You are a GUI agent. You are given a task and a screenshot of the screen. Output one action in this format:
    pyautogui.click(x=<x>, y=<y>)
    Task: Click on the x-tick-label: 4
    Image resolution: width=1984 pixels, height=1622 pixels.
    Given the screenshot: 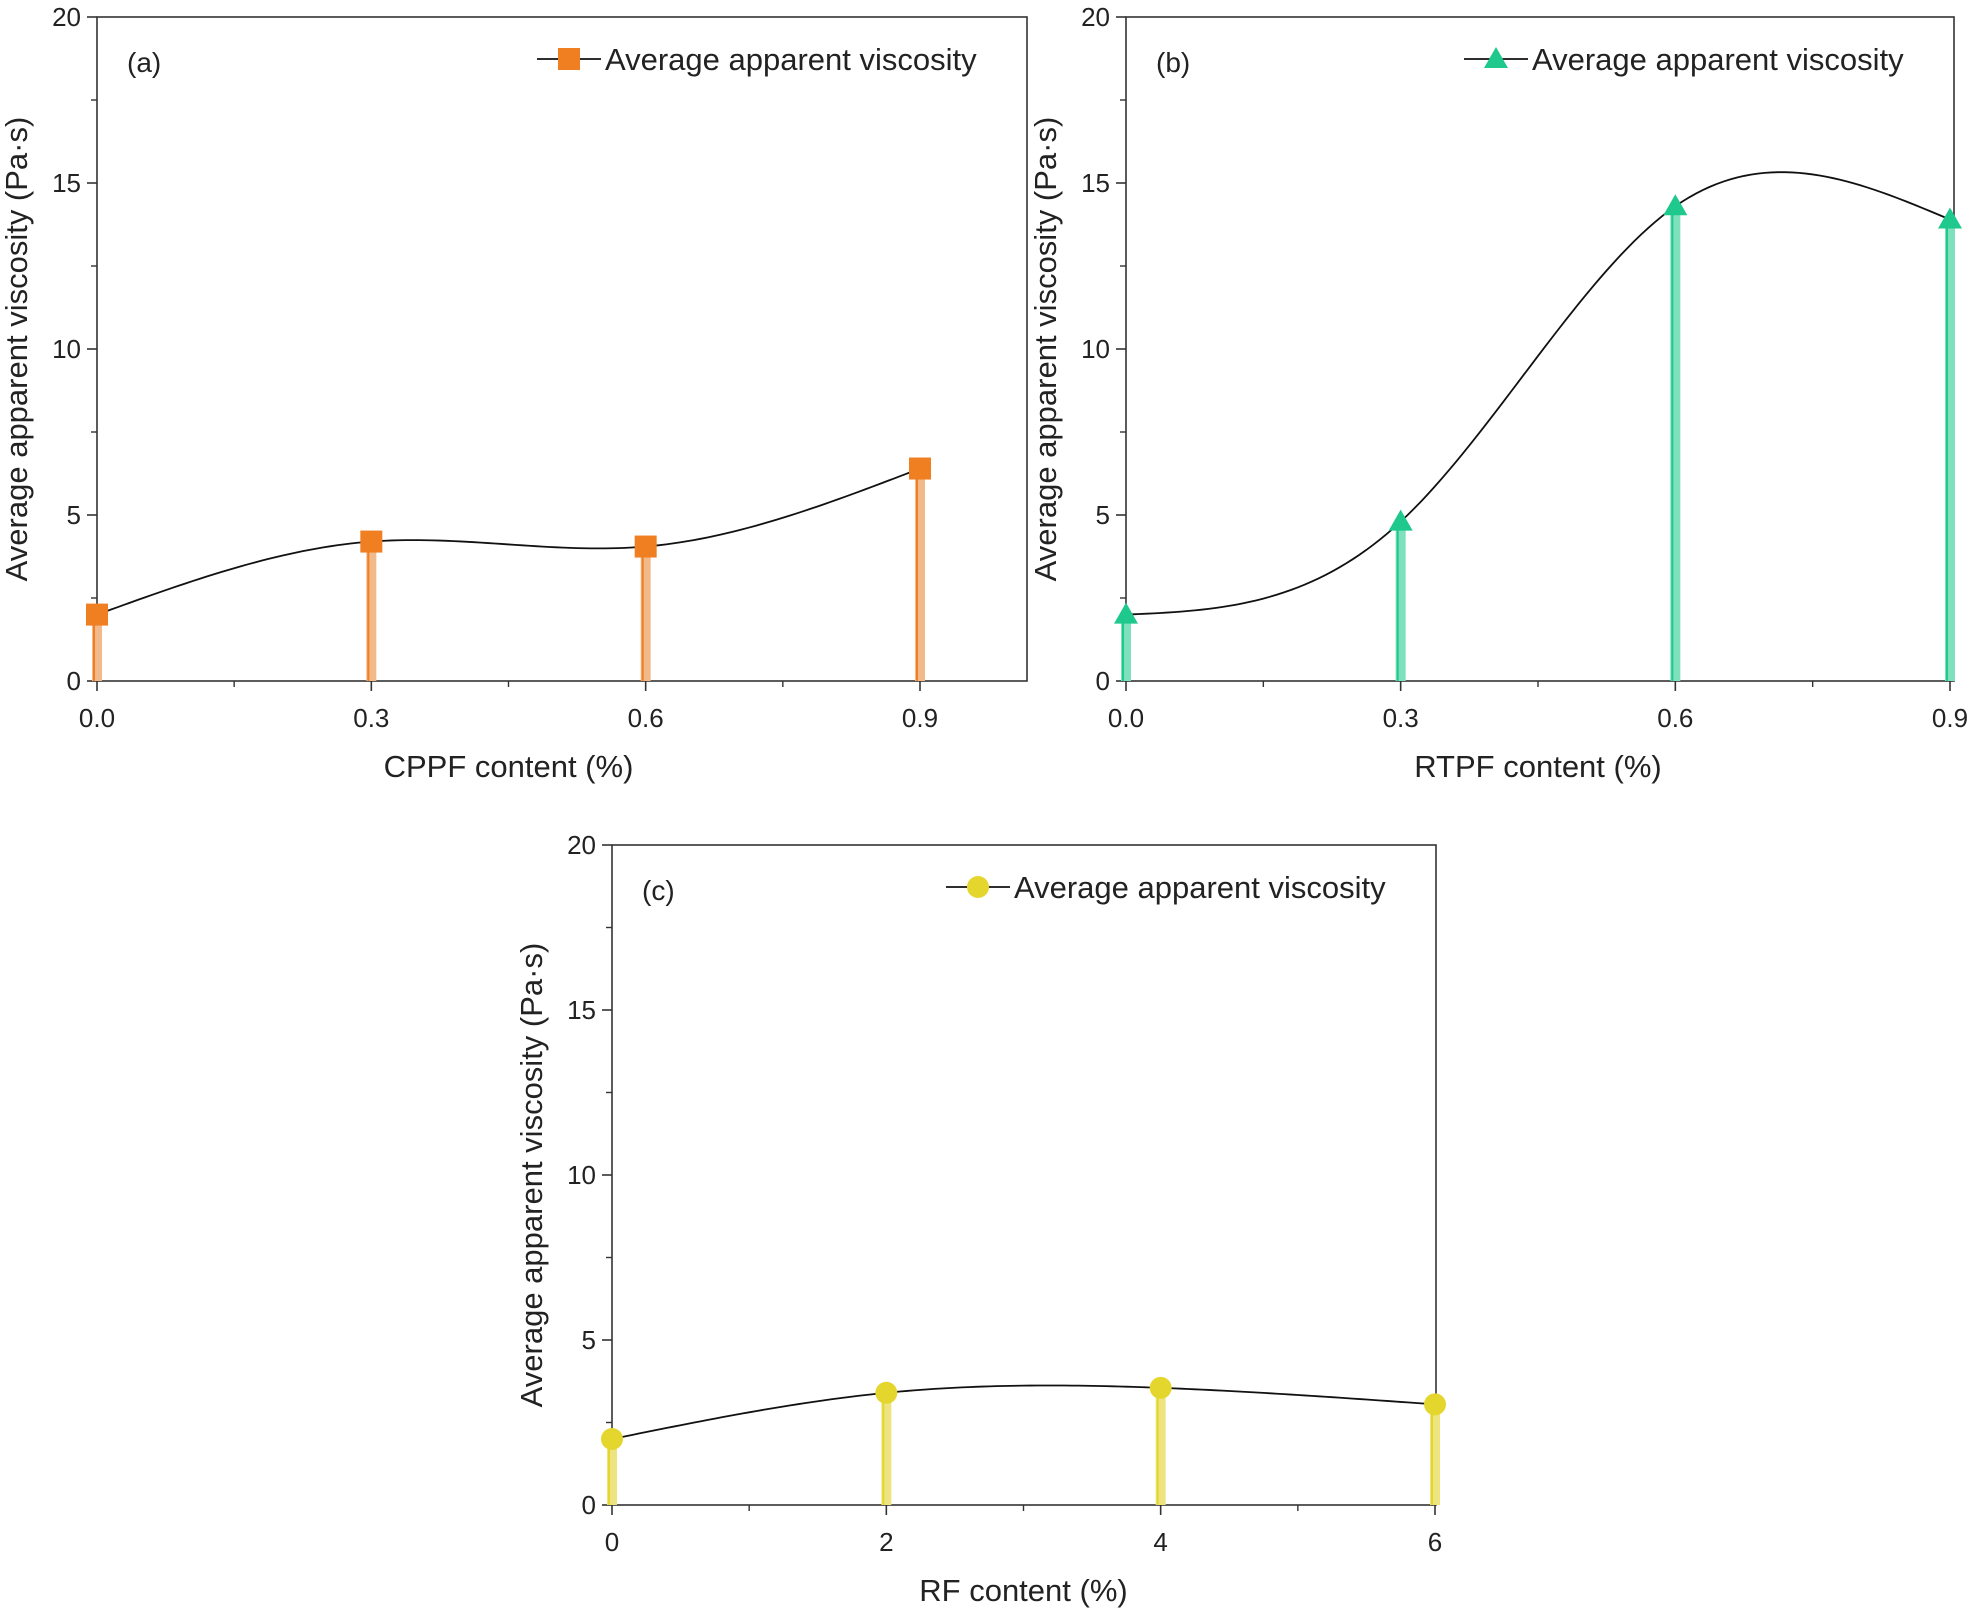 What is the action you would take?
    pyautogui.click(x=1160, y=1542)
    